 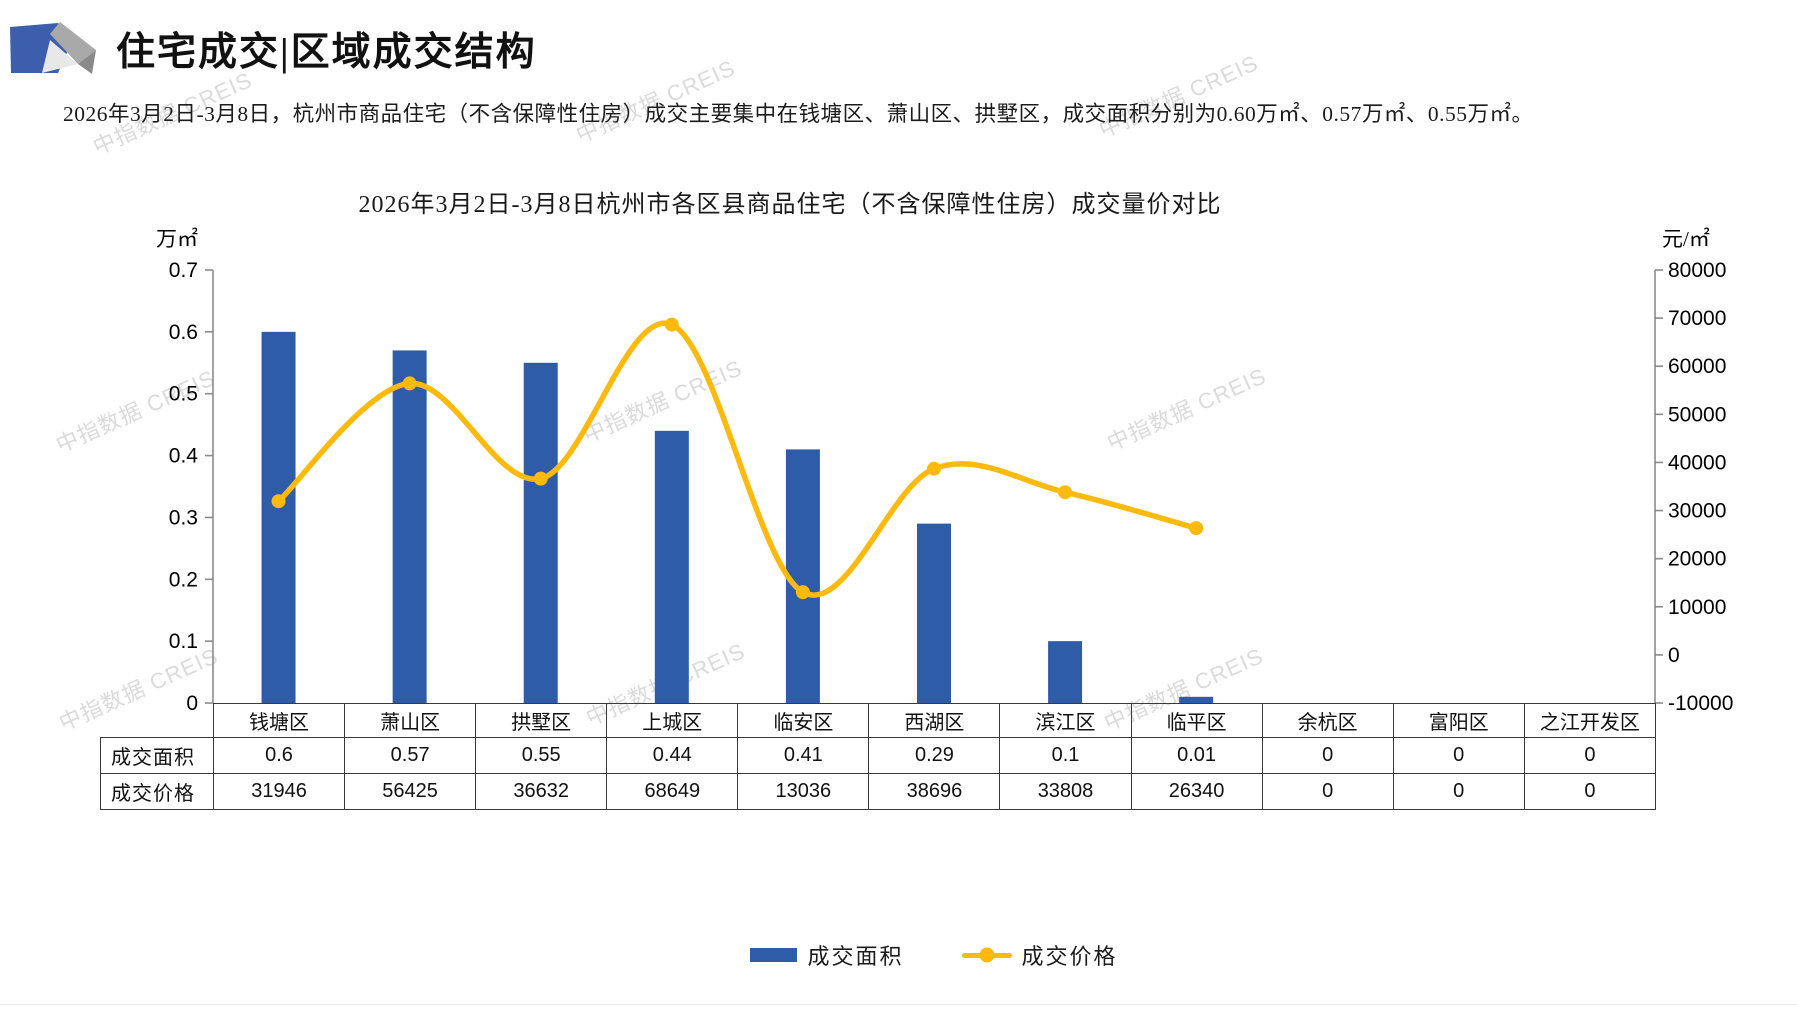 What do you see at coordinates (1069, 956) in the screenshot?
I see `legend-label-price: 成交价格` at bounding box center [1069, 956].